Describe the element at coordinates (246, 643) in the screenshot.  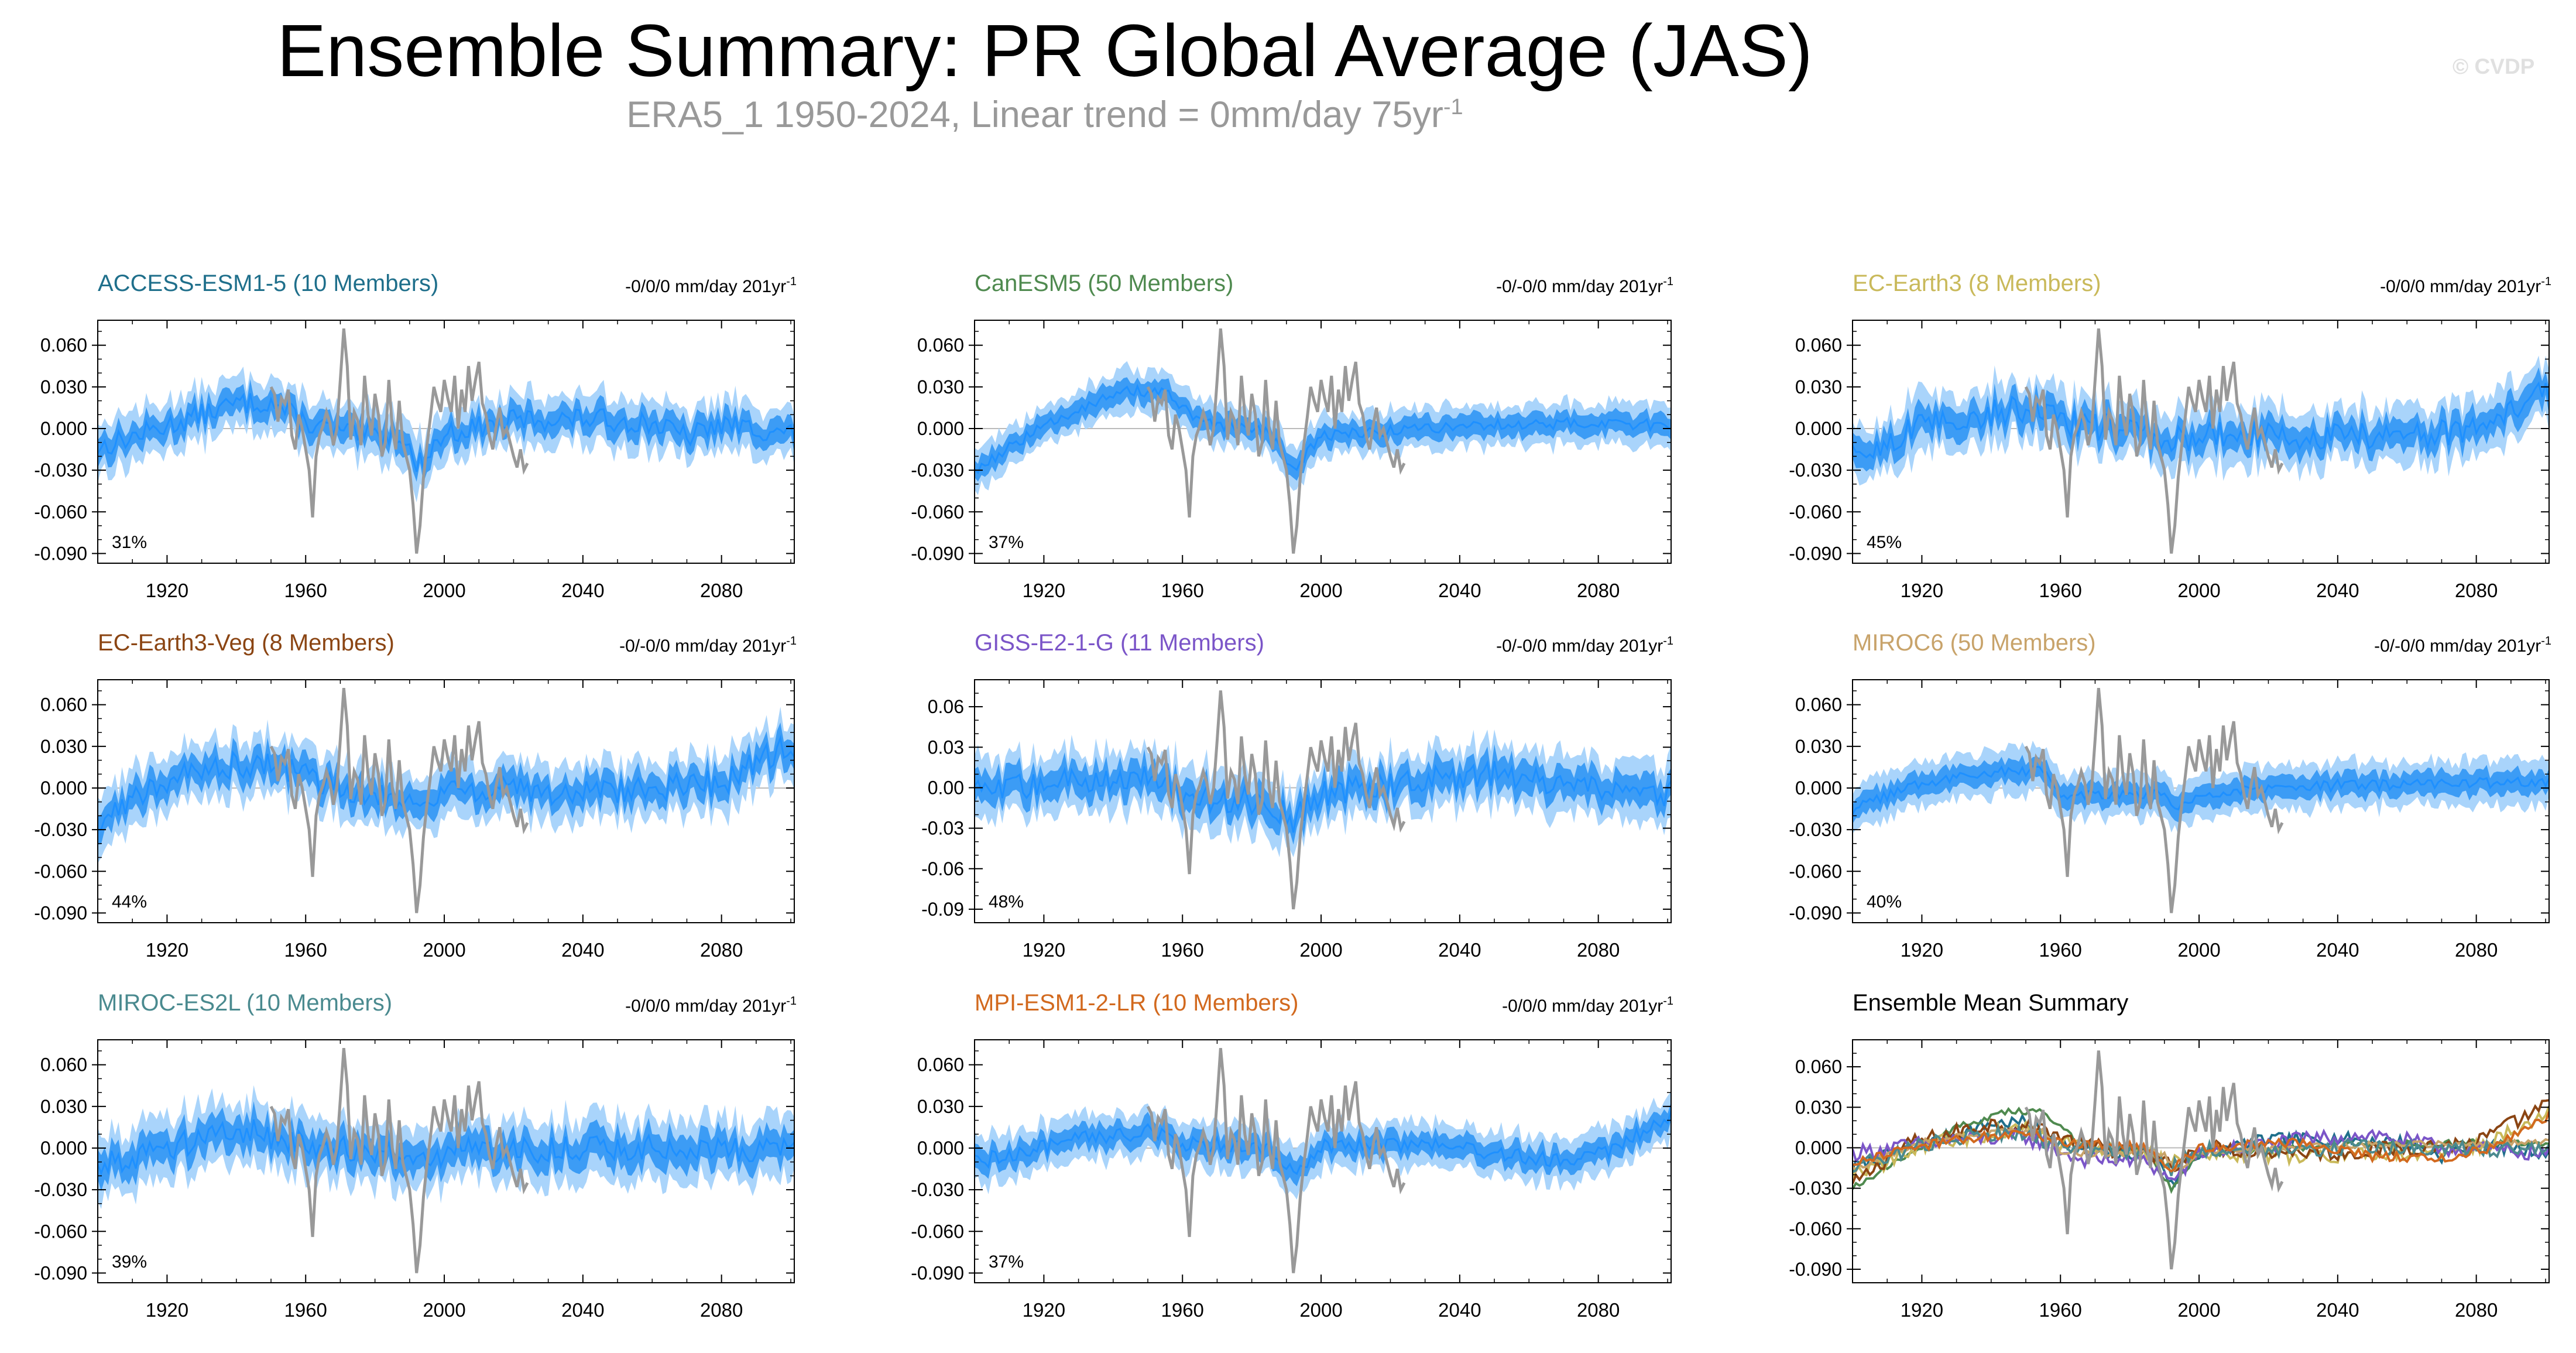
I see `panel-title: EC-Earth3-Veg (8 Members)` at that location.